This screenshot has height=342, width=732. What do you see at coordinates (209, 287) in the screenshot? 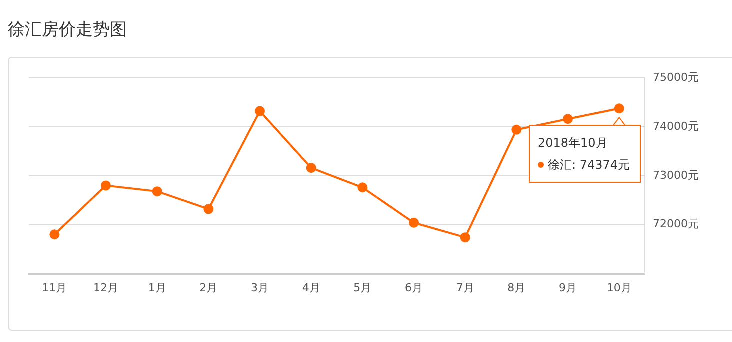
I see `x-tick-label: 2月` at bounding box center [209, 287].